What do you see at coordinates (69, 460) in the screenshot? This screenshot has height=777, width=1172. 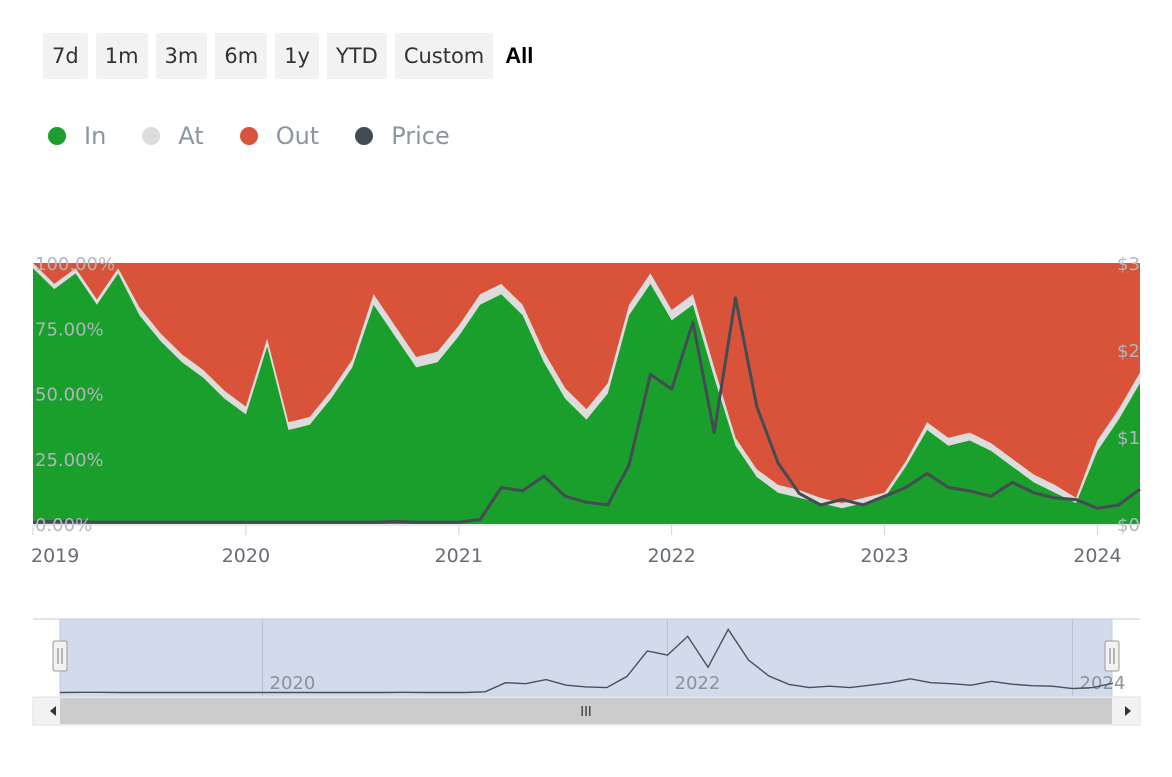 I see `y-tick-label: 25.00%` at bounding box center [69, 460].